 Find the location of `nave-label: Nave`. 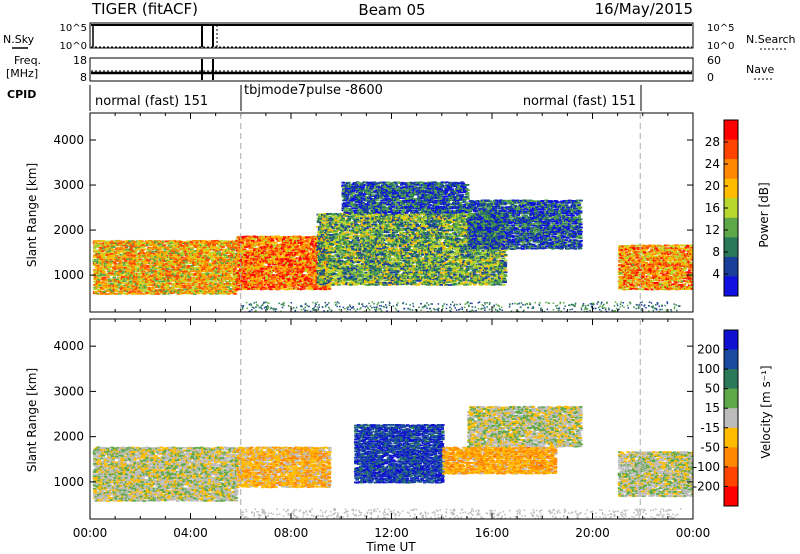

nave-label: Nave is located at coordinates (760, 69).